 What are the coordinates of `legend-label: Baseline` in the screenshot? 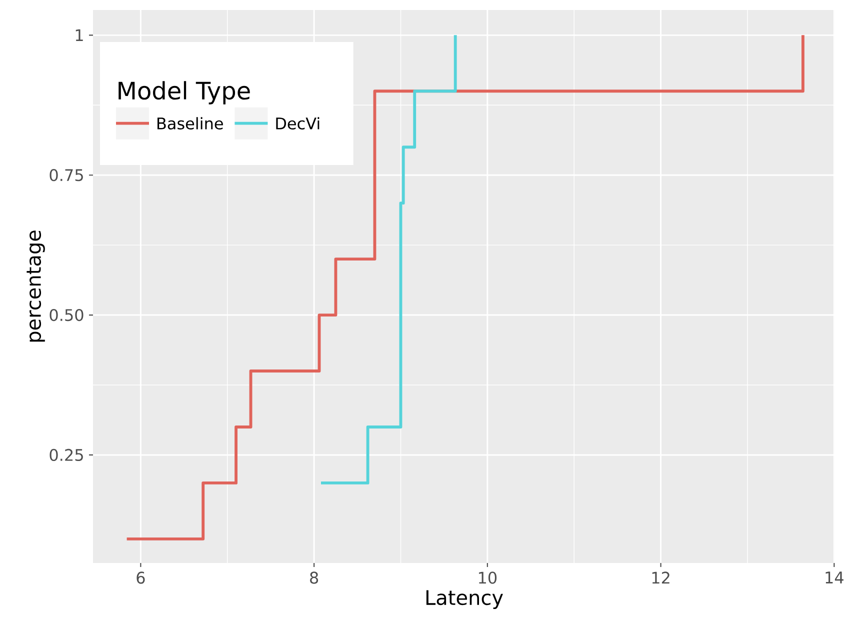 It's located at (190, 123).